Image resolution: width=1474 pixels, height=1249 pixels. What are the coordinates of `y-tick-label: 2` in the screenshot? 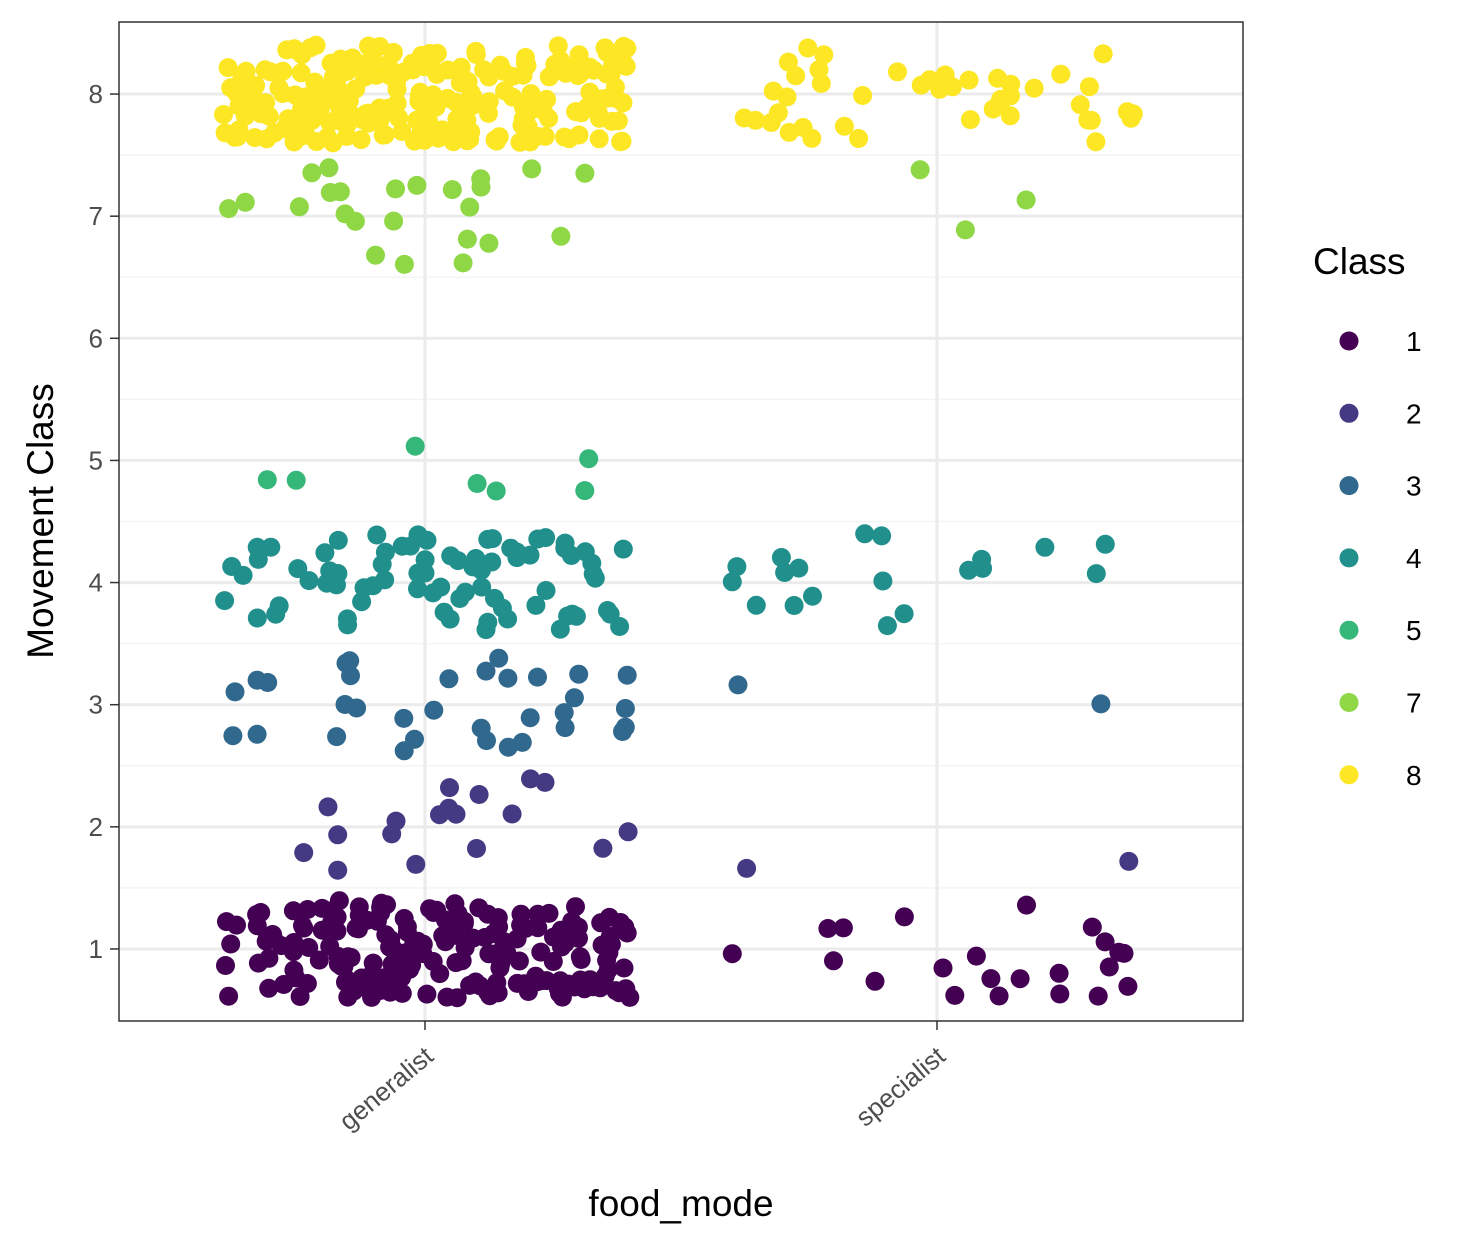 It's located at (96, 827).